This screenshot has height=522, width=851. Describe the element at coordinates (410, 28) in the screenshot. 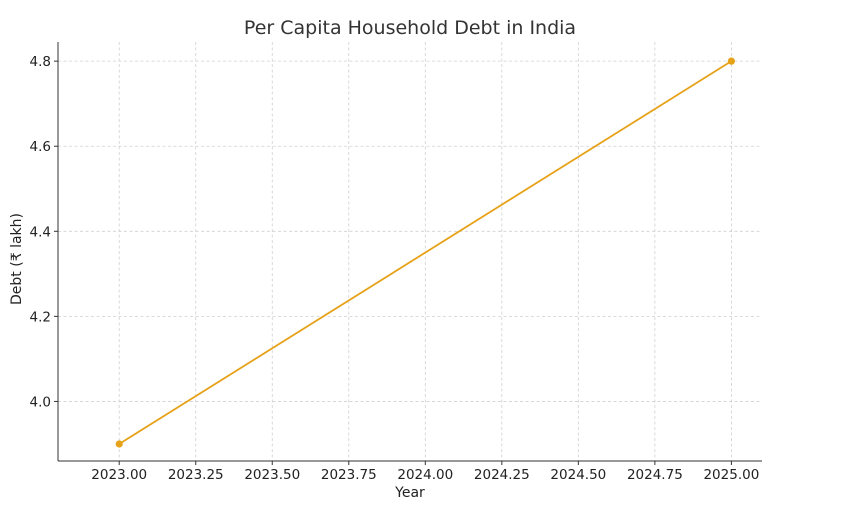

I see `chart-title: Per Capita Household Debt in India` at that location.